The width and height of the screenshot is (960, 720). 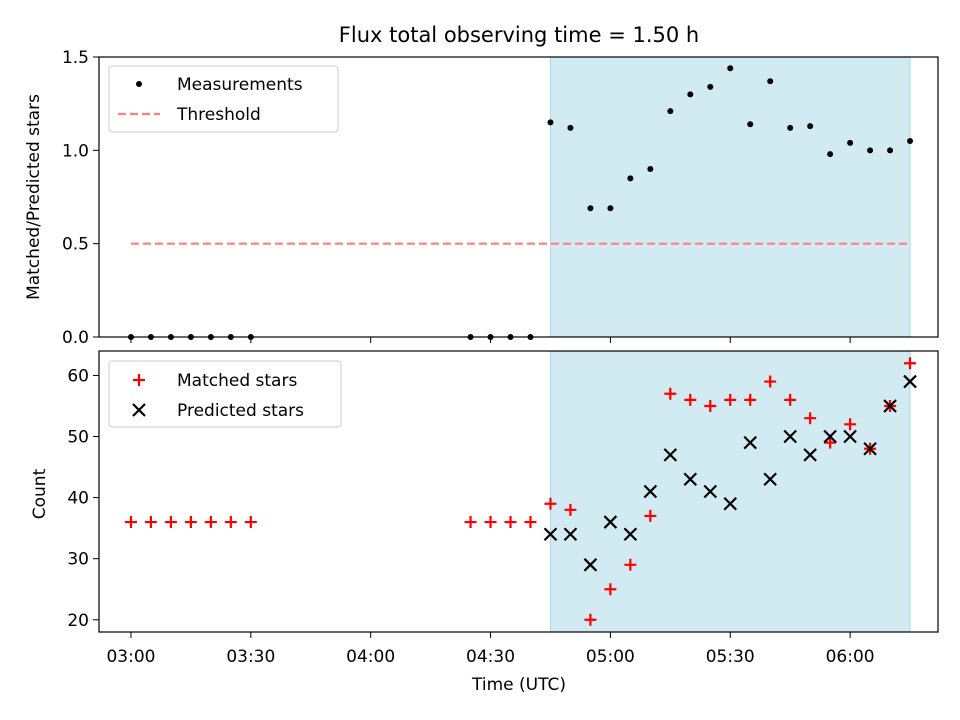 I want to click on legend-predicted-label: Predicted stars, so click(x=240, y=411).